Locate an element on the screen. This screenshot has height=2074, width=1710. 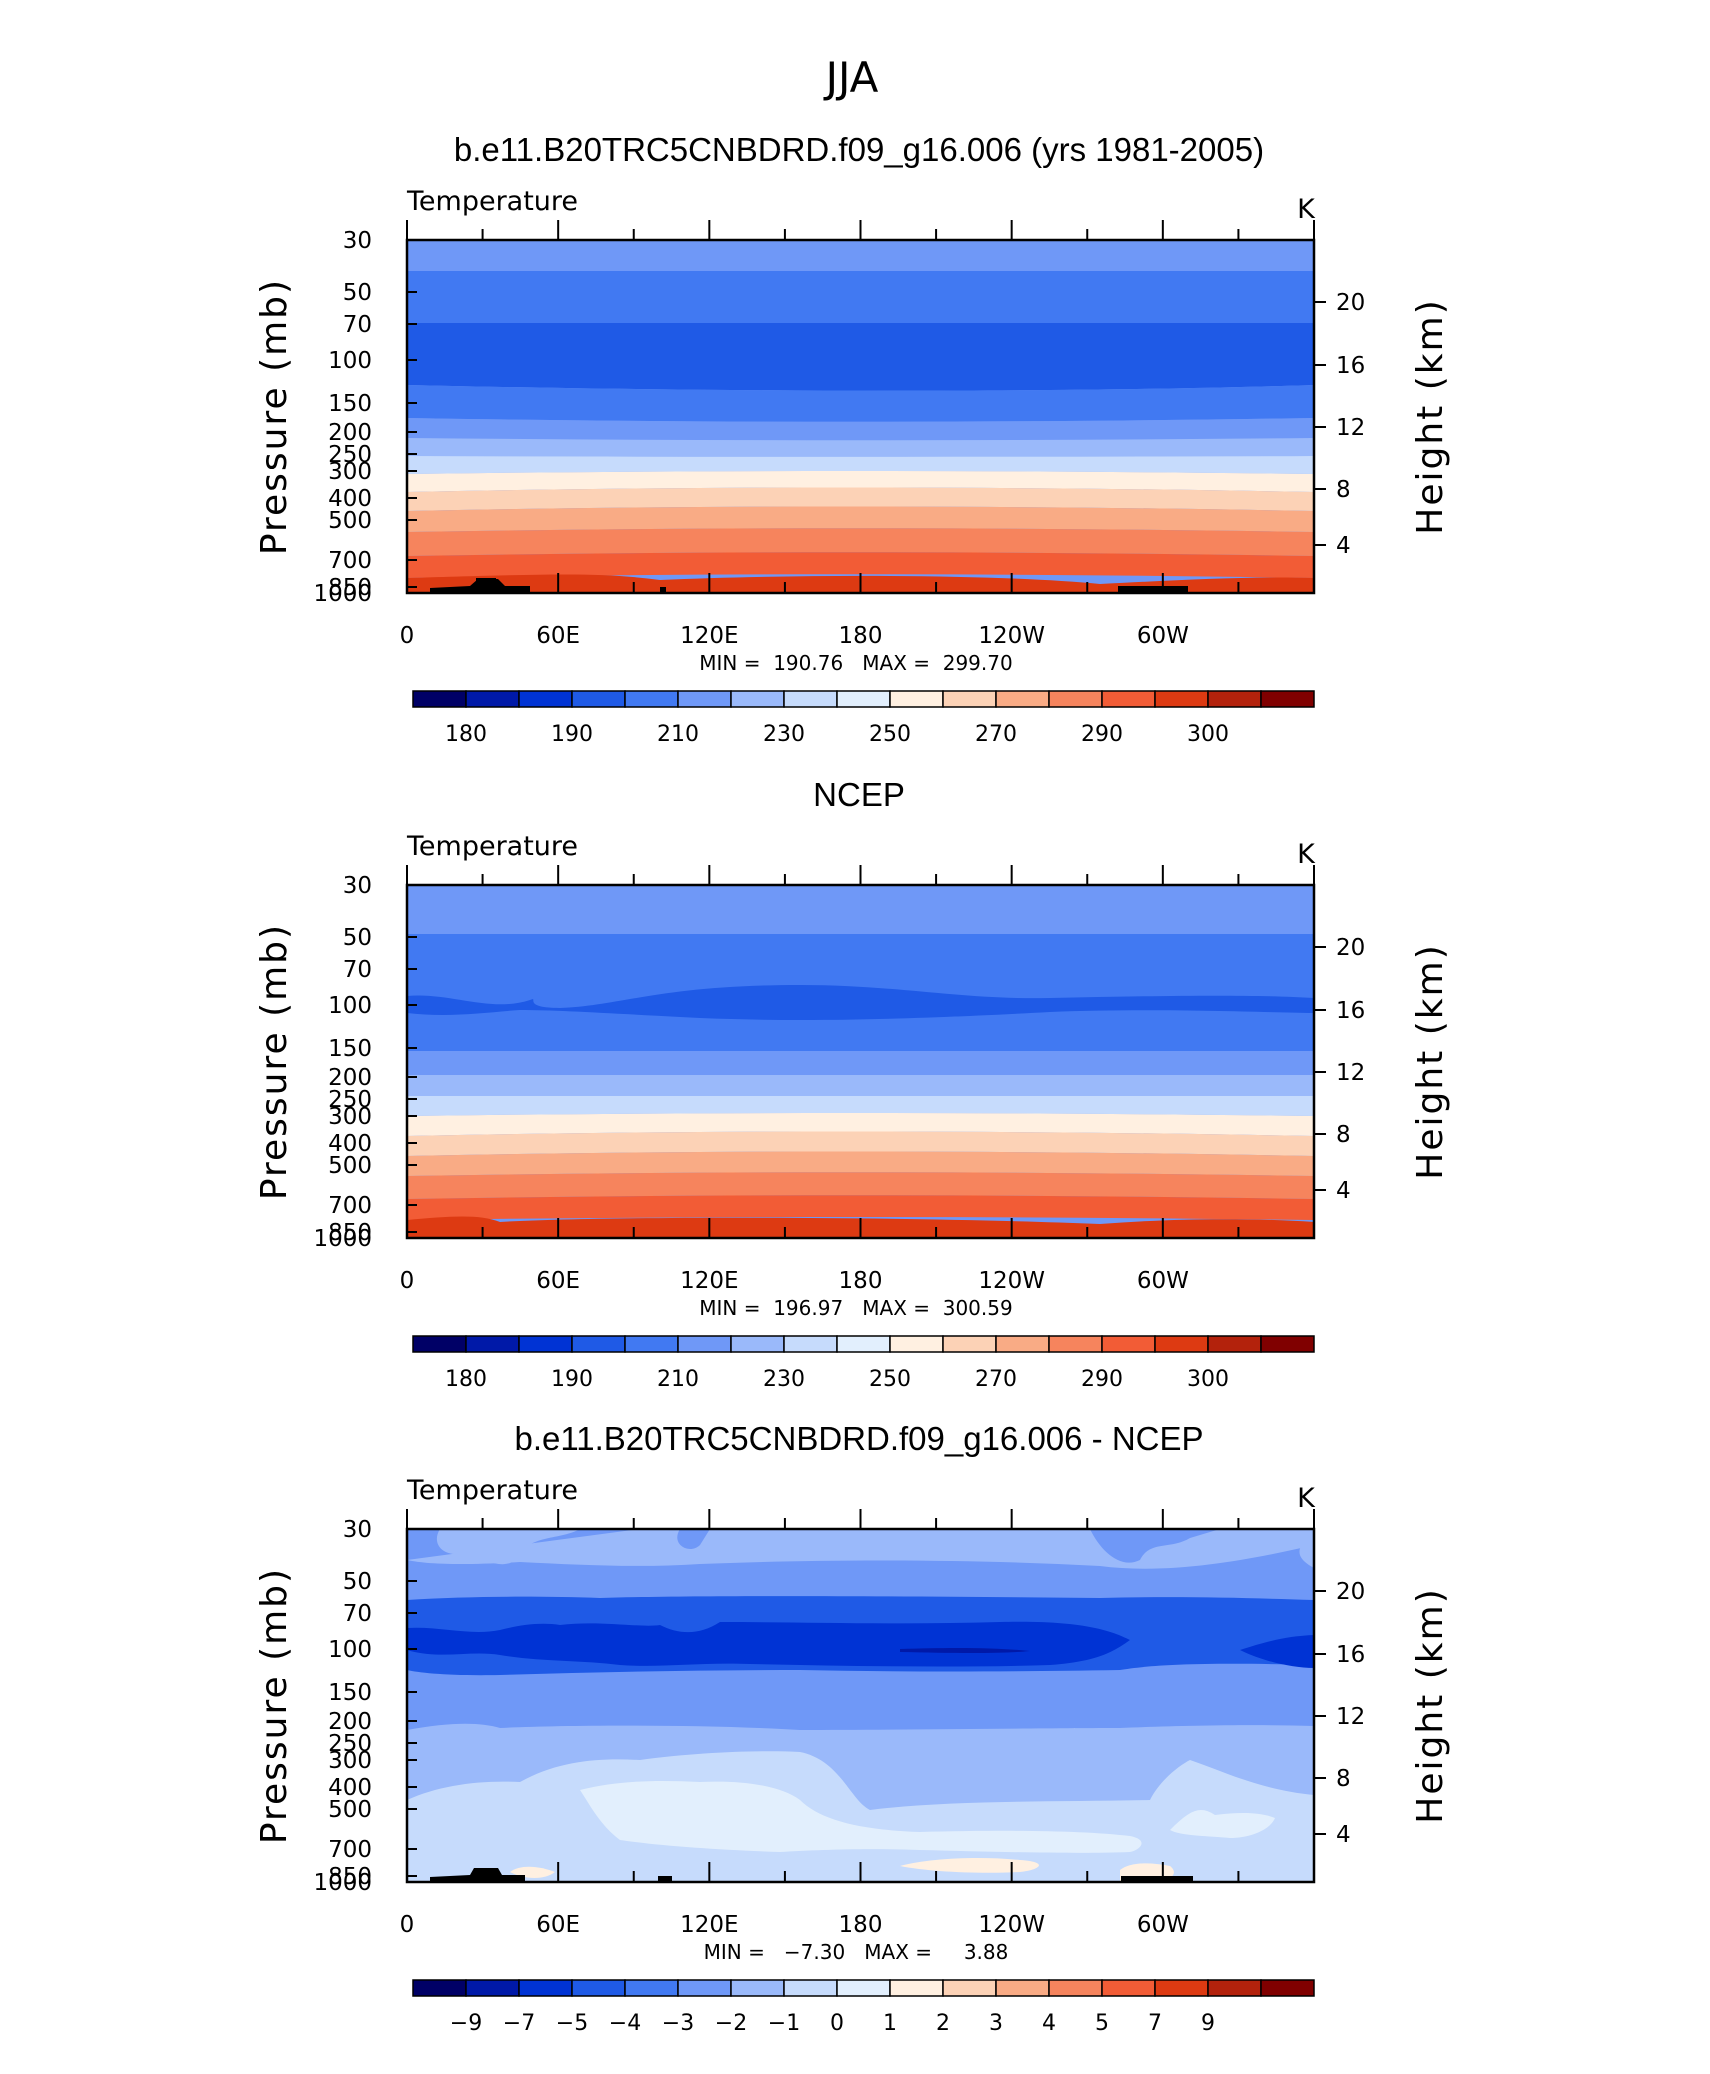
height-tick-label: 16 is located at coordinates (1350, 1655).